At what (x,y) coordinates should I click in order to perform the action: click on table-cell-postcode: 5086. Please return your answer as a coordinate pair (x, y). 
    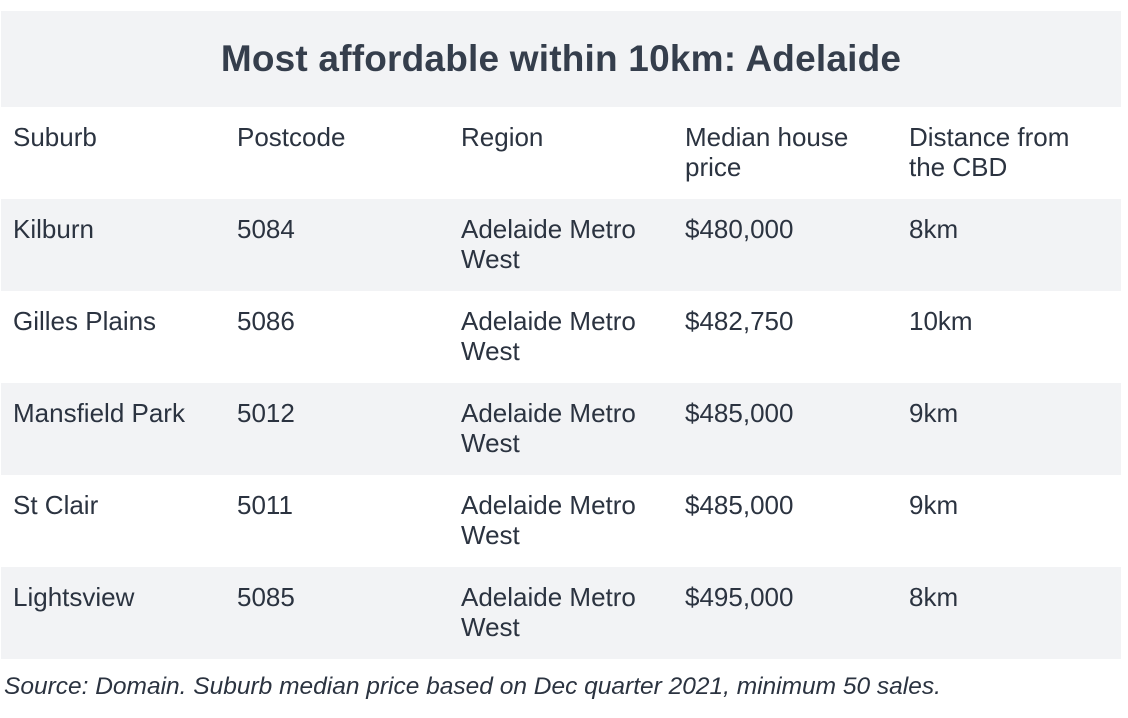
    Looking at the image, I should click on (266, 321).